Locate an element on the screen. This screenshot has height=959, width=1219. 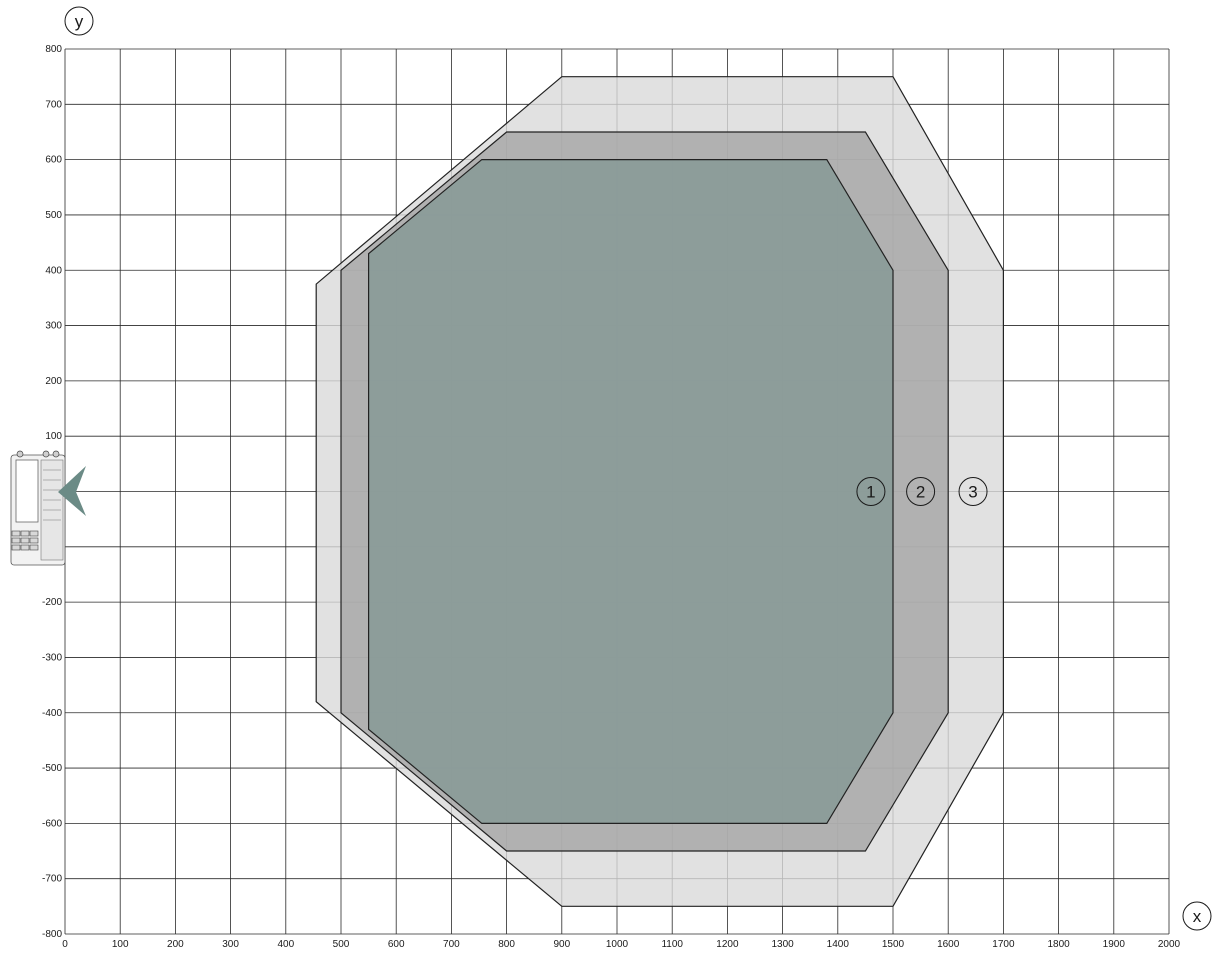
zone-3-label: 3 is located at coordinates (972, 492).